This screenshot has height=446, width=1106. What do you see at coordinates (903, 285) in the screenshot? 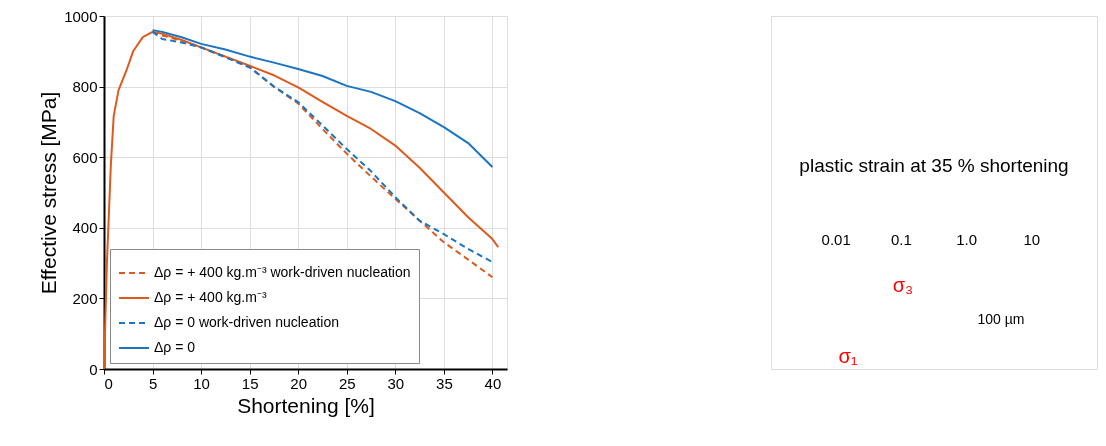
I see `text: σ₃` at bounding box center [903, 285].